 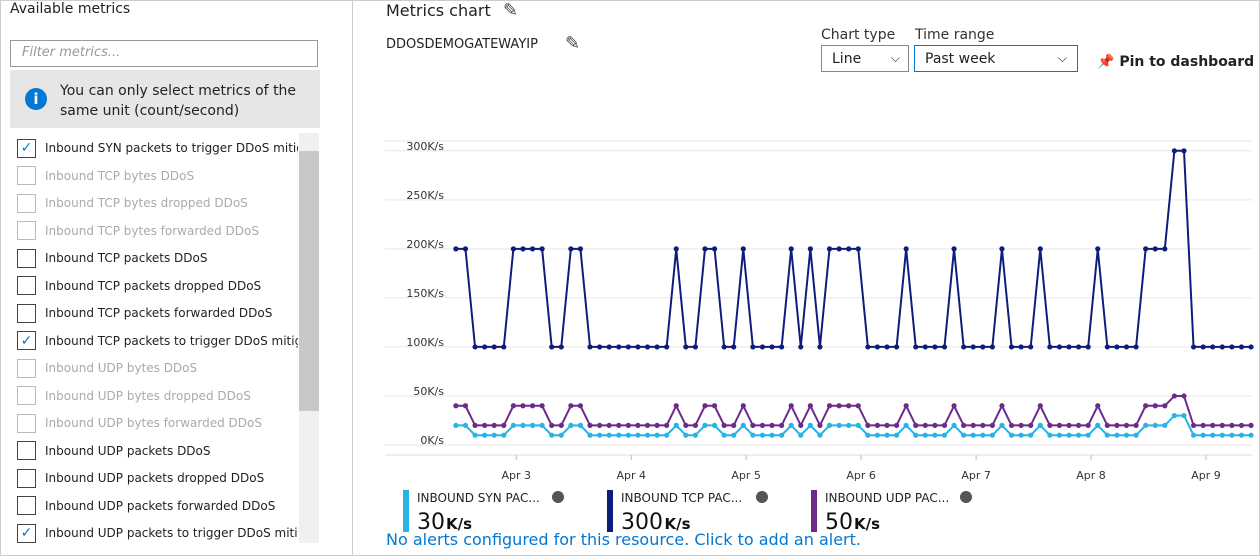 I want to click on metric-label: Inbound UDP bytes dropped DDoS, so click(x=148, y=395).